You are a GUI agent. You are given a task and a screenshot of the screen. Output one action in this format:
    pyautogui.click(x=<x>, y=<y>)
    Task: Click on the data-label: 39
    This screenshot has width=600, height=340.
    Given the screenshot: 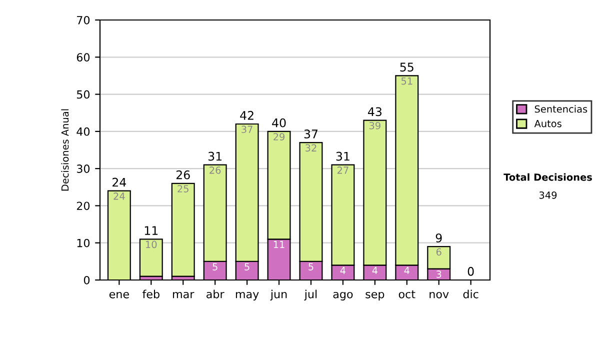 What is the action you would take?
    pyautogui.click(x=374, y=126)
    